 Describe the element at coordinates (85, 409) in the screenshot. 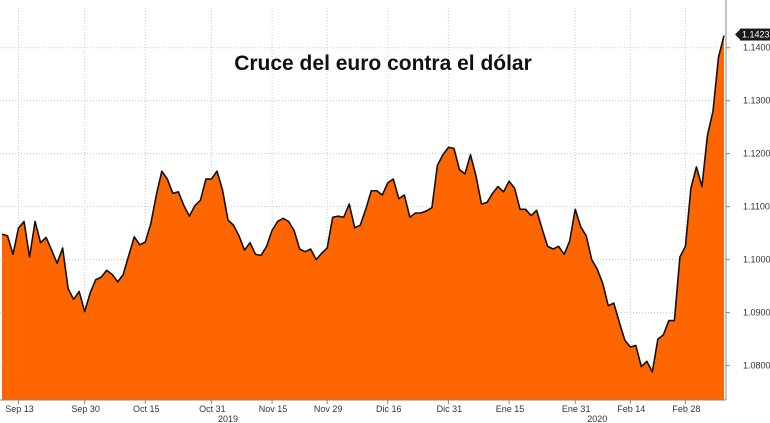

I see `x-tick-label: Sep 30` at that location.